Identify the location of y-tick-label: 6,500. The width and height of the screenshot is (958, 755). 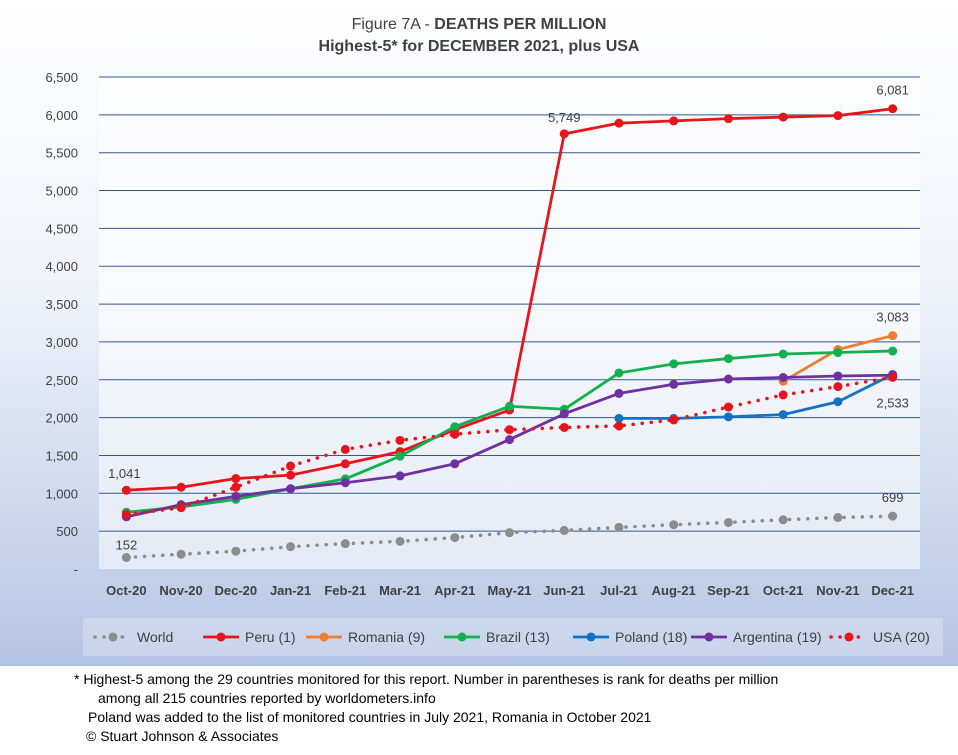
(61, 77).